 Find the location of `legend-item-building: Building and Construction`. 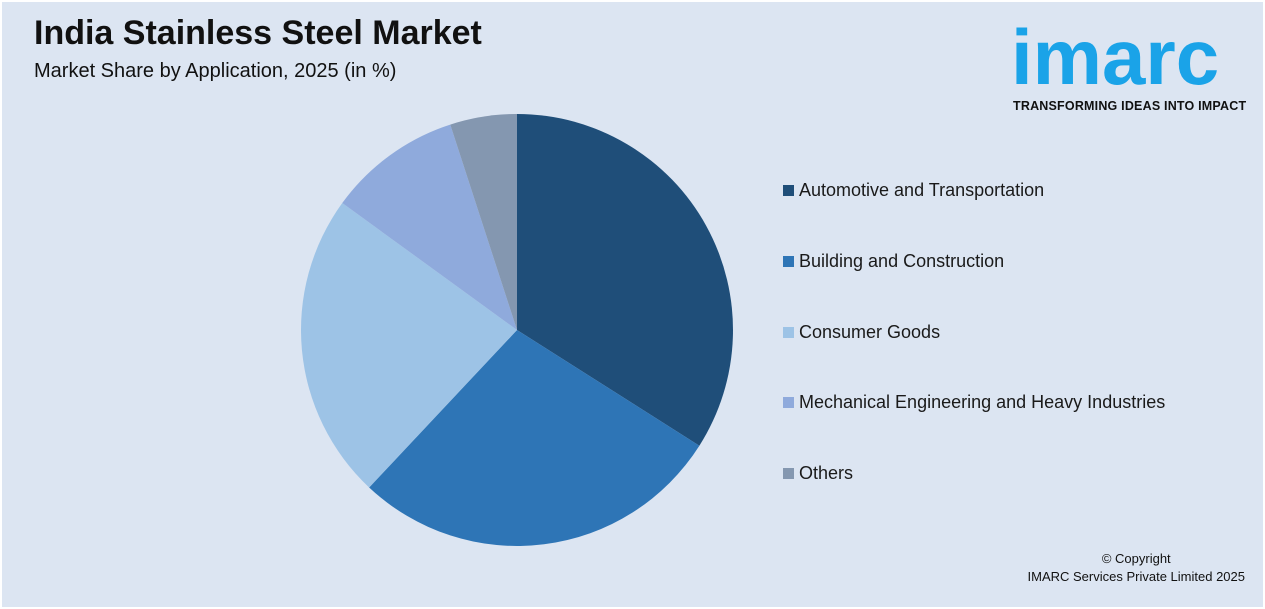

legend-item-building: Building and Construction is located at coordinates (893, 261).